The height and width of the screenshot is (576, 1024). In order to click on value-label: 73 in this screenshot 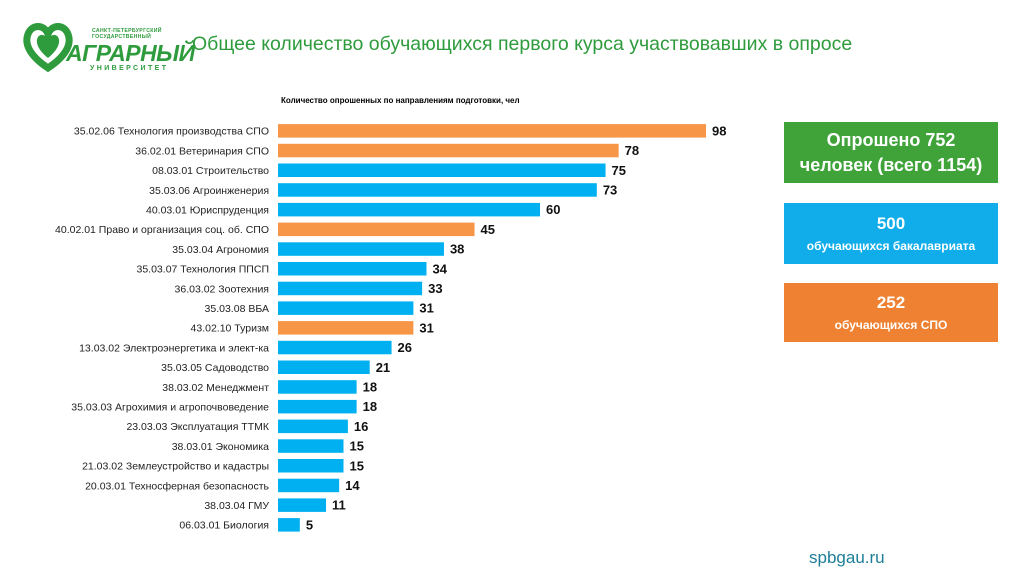, I will do `click(610, 189)`.